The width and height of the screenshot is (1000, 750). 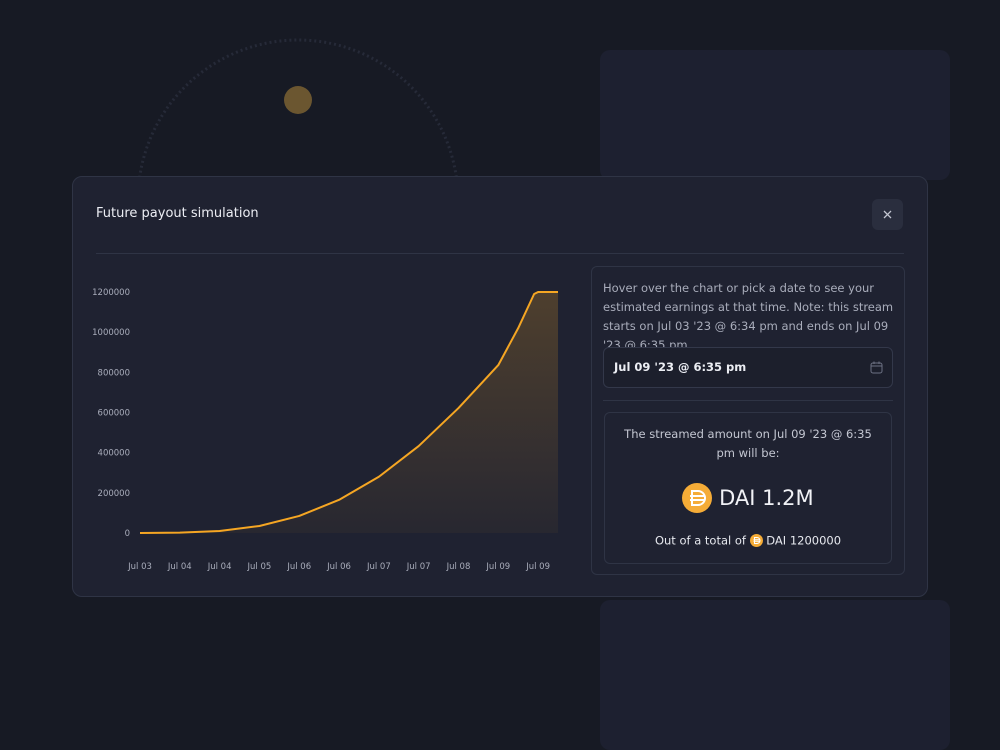 What do you see at coordinates (114, 414) in the screenshot?
I see `y-tick-label: 600000` at bounding box center [114, 414].